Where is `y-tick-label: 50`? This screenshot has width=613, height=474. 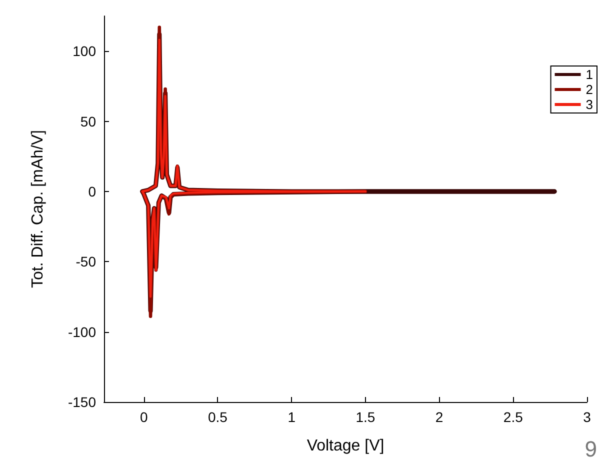
y-tick-label: 50 is located at coordinates (88, 121).